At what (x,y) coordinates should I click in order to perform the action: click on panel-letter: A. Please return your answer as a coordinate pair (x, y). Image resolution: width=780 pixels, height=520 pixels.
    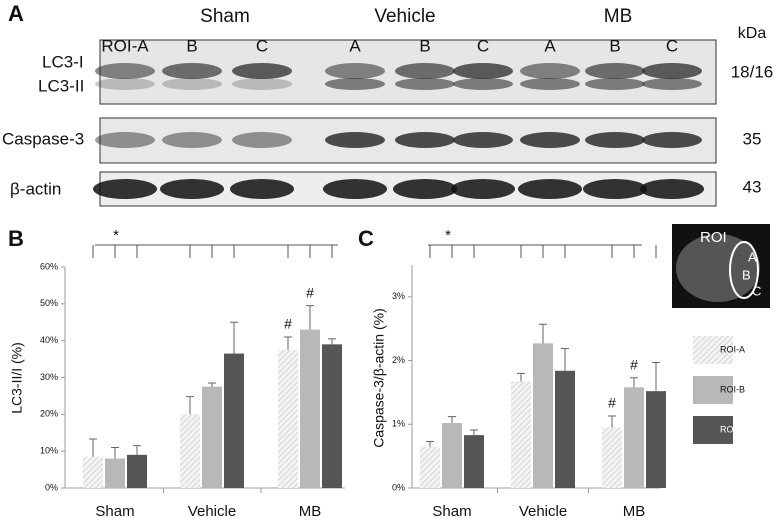
    Looking at the image, I should click on (16, 13).